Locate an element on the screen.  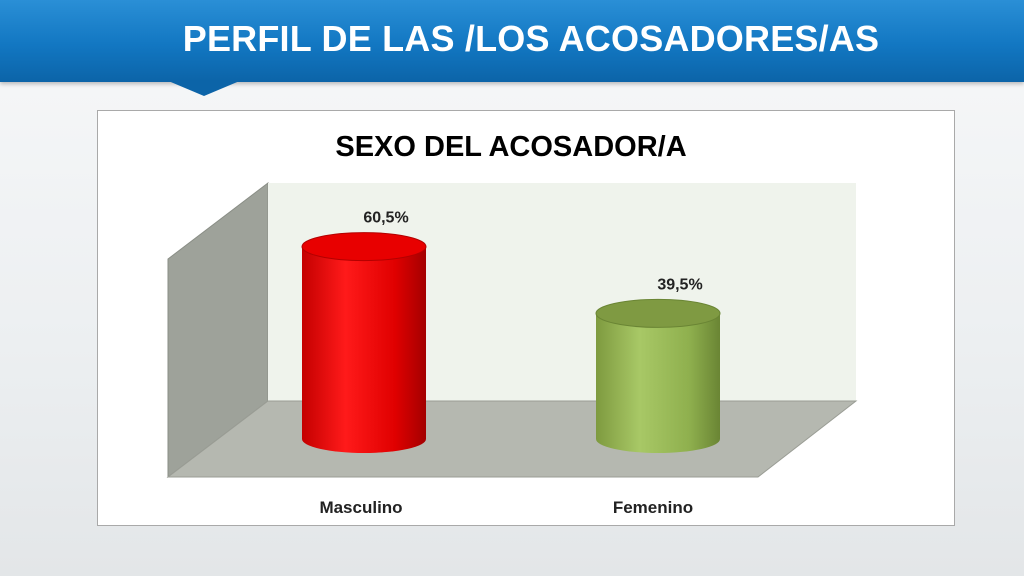
slide-title: PERFIL DE LAS /LOS ACOSADORES/AS is located at coordinates (531, 38).